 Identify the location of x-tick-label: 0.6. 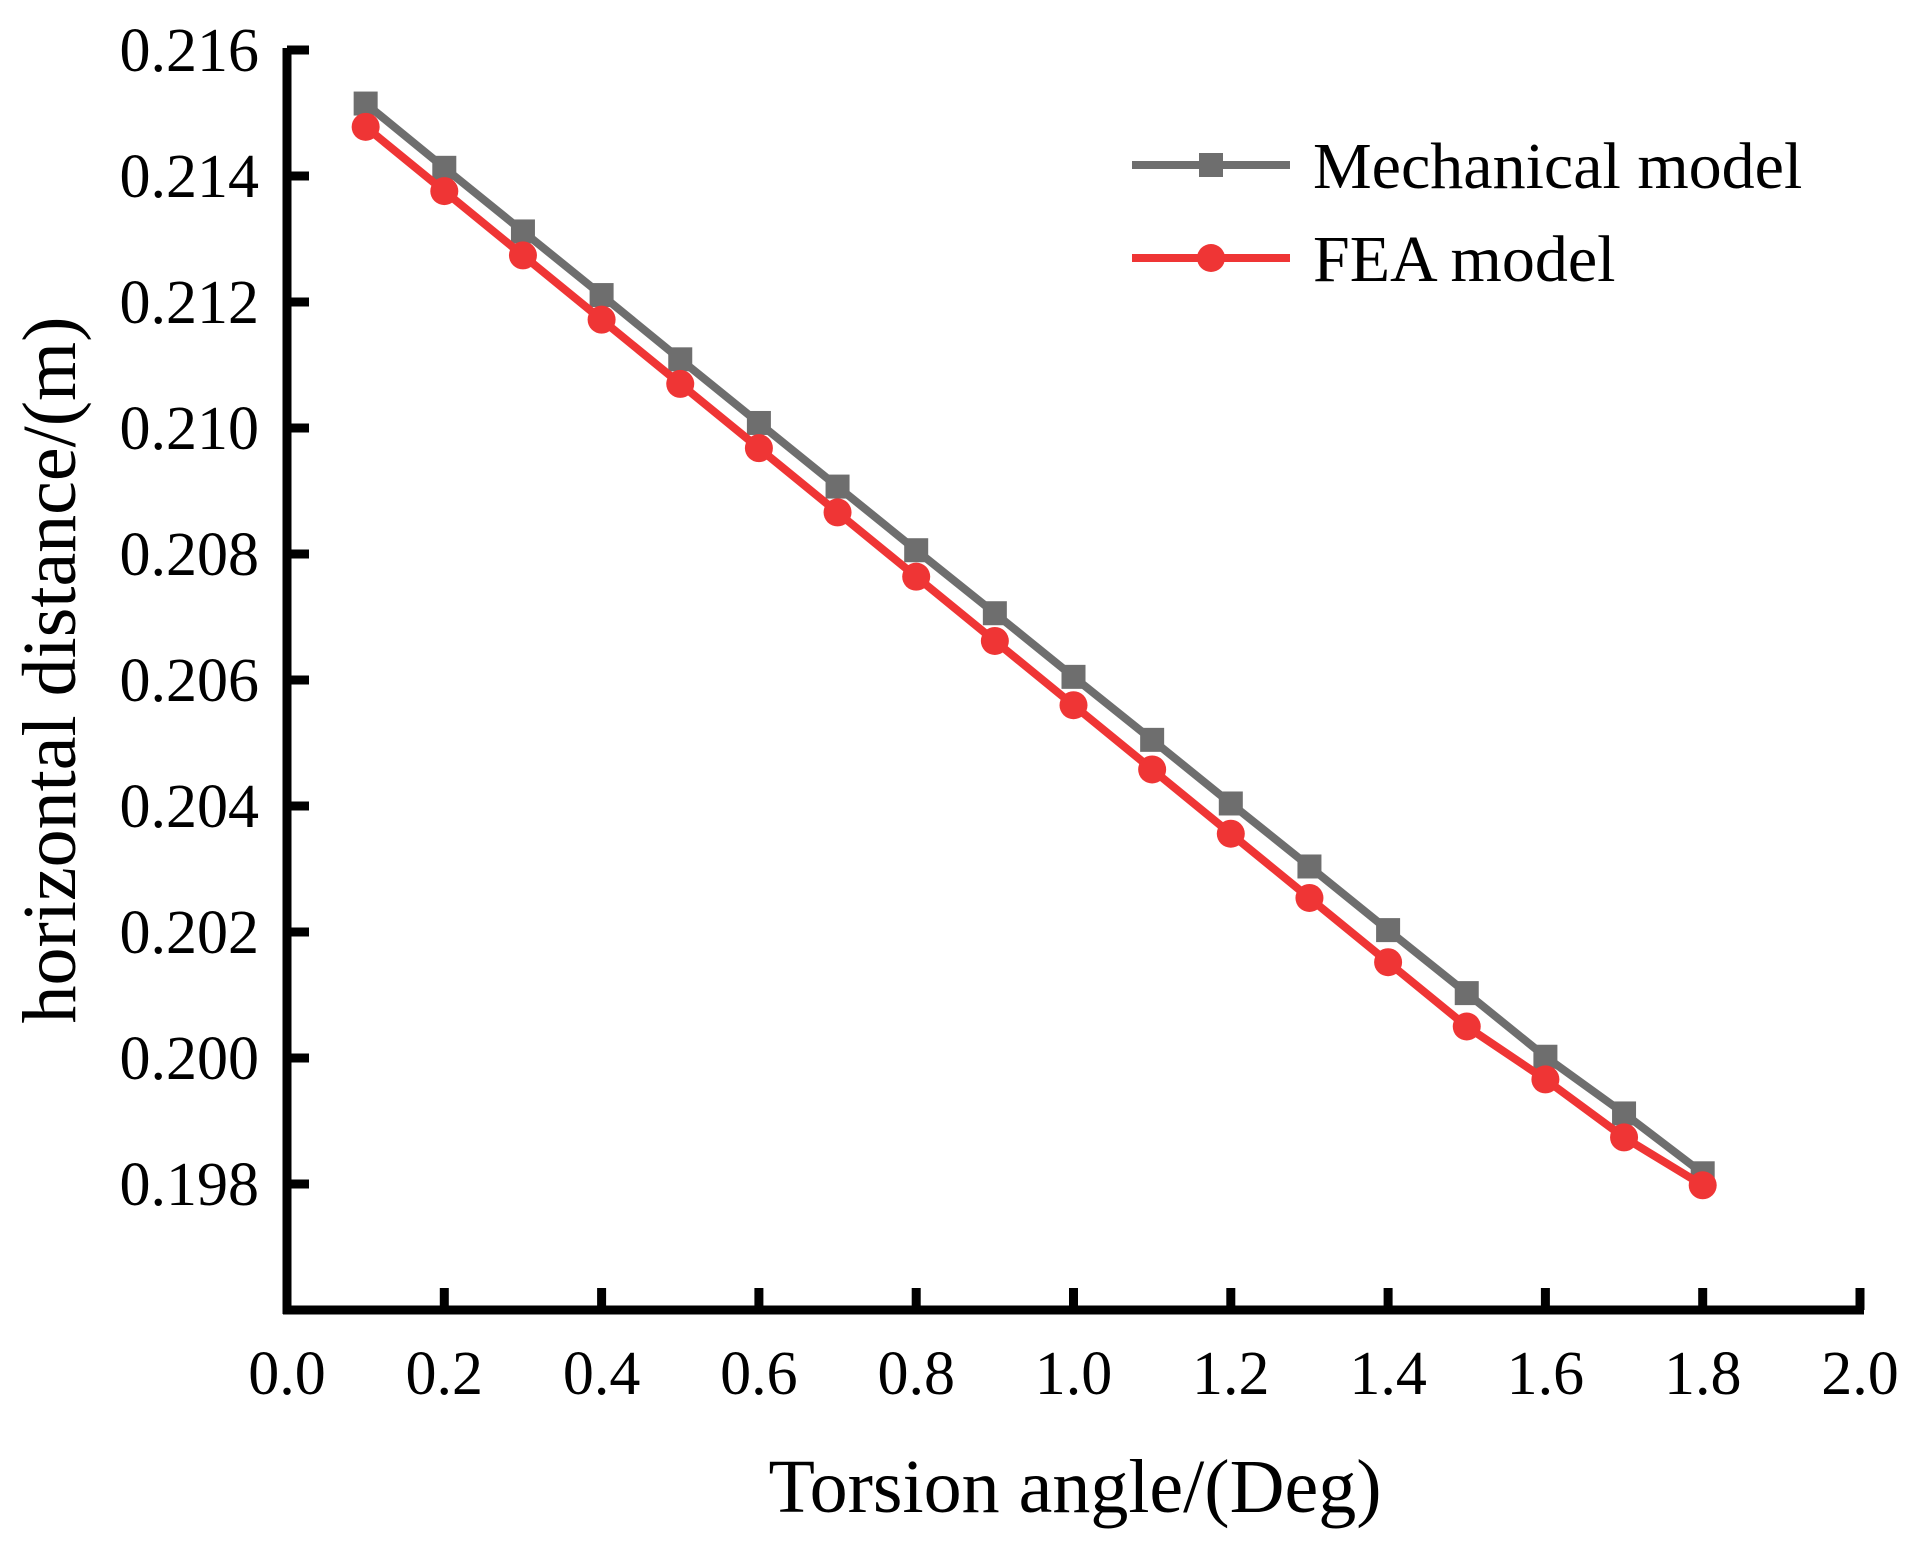
(759, 1374).